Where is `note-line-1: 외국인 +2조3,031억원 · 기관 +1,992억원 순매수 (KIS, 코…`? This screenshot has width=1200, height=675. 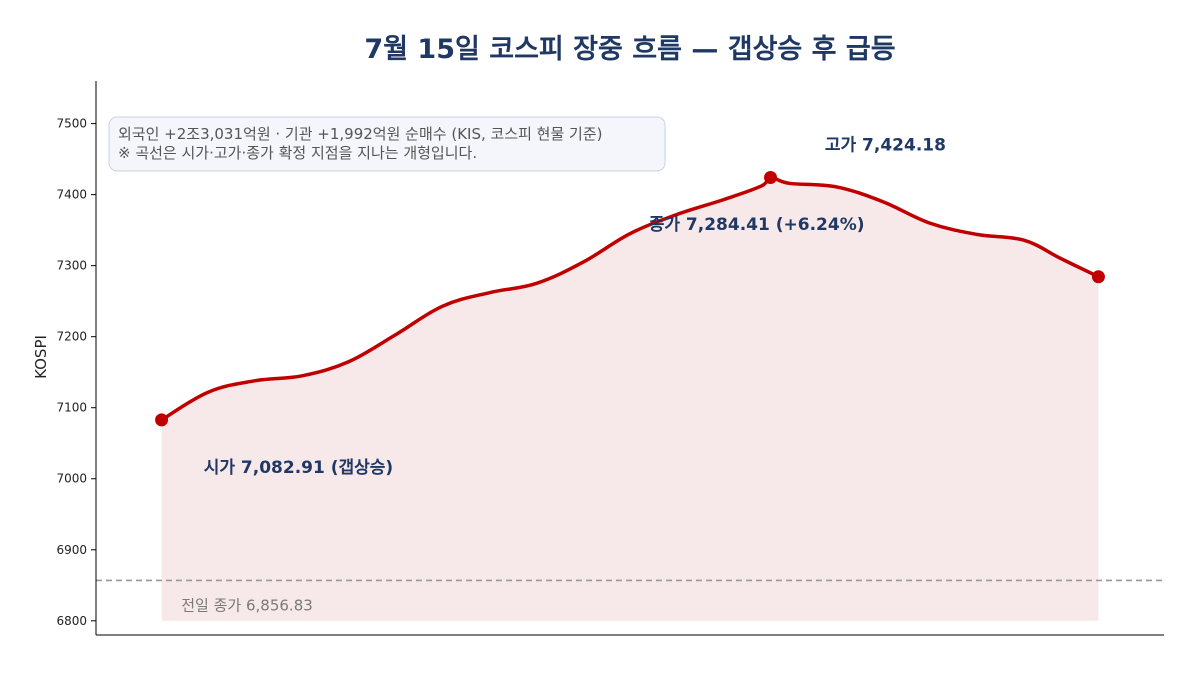 note-line-1: 외국인 +2조3,031억원 · 기관 +1,992억원 순매수 (KIS, 코… is located at coordinates (360, 134).